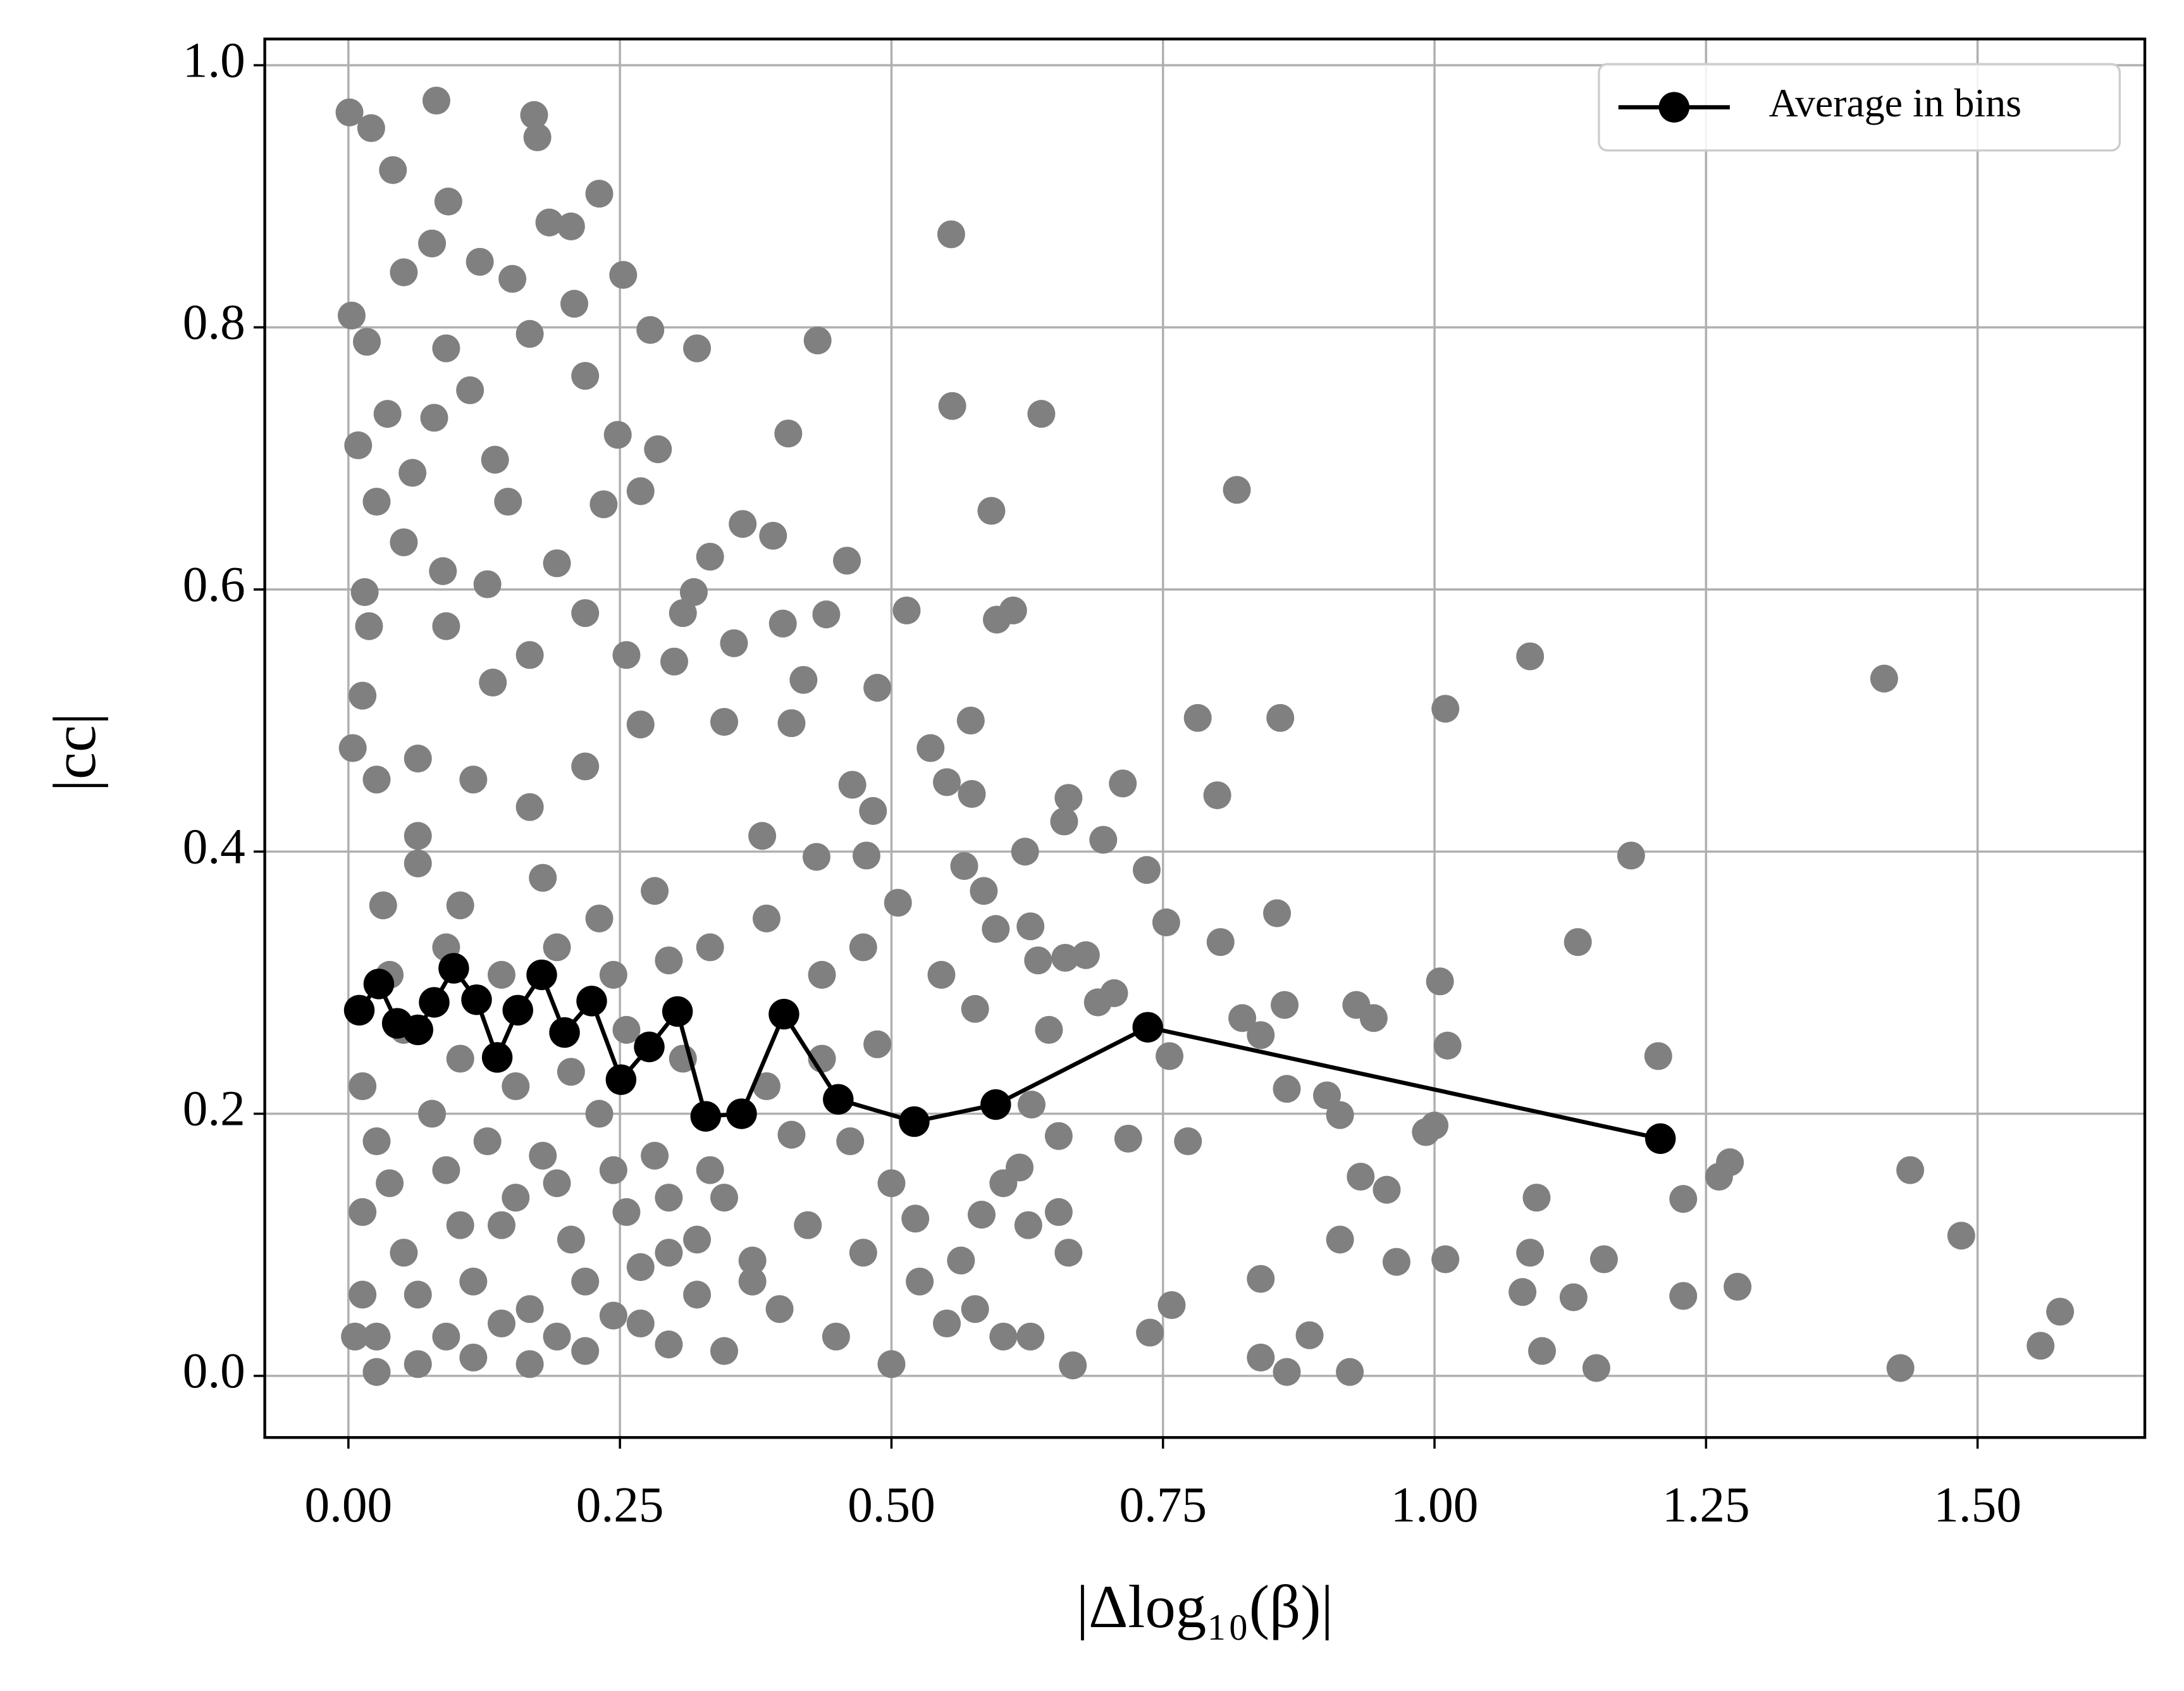  I want to click on y-tick-label: 0.6, so click(214, 584).